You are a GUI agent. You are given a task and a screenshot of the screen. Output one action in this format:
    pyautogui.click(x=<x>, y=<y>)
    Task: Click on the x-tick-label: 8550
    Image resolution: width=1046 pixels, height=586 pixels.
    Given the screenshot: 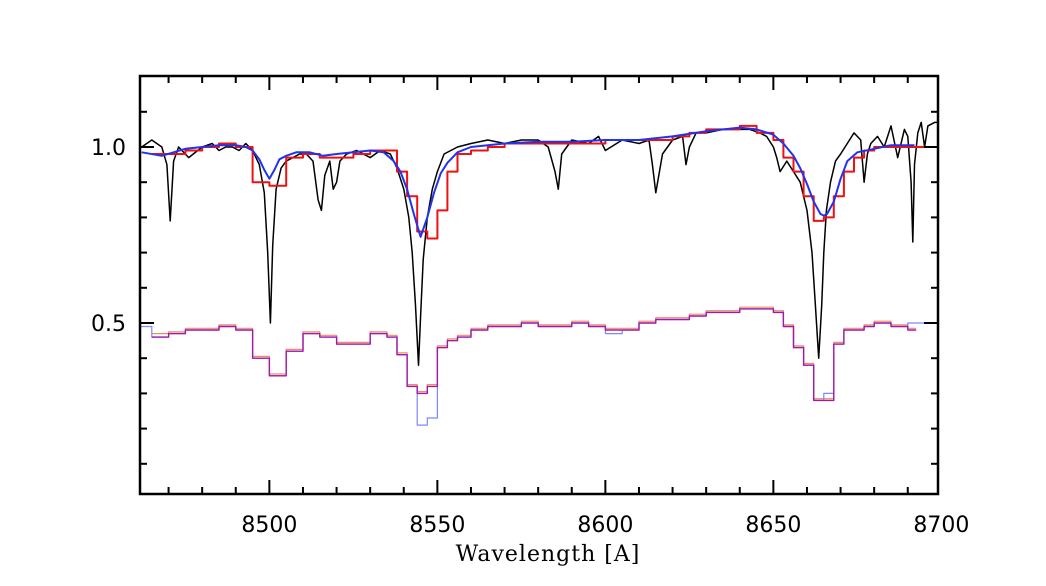 What is the action you would take?
    pyautogui.click(x=437, y=525)
    